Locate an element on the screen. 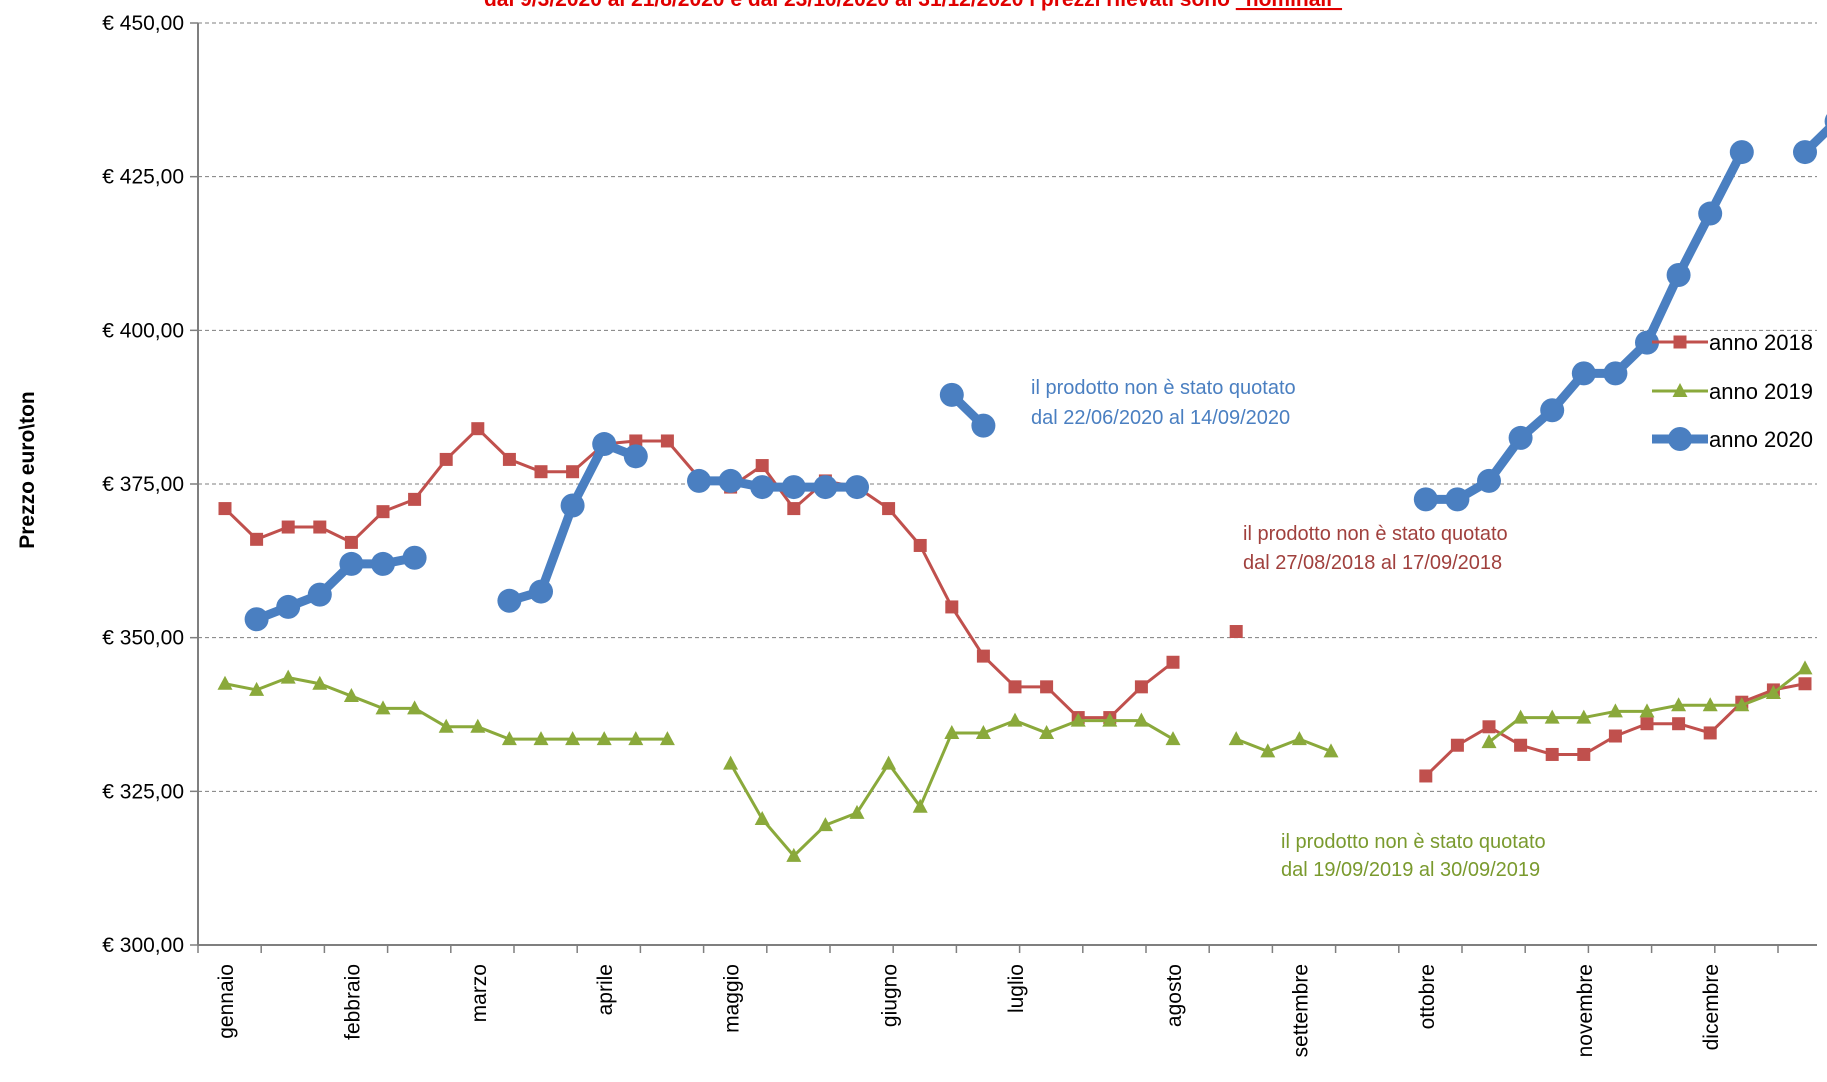 The height and width of the screenshot is (1082, 1827). y-axis-label: Prezzo euro\ton is located at coordinates (27, 470).